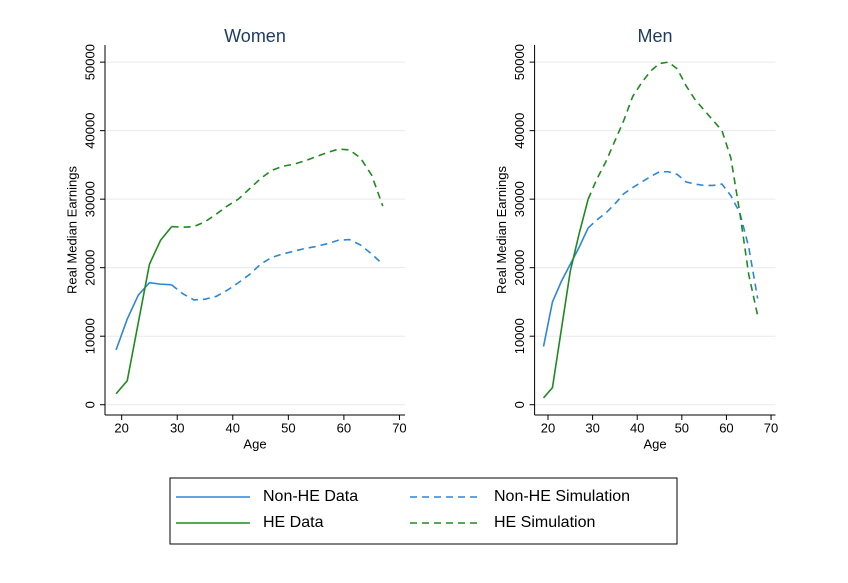 This screenshot has width=848, height=583. What do you see at coordinates (310, 496) in the screenshot?
I see `legend-label: Non-HE Data` at bounding box center [310, 496].